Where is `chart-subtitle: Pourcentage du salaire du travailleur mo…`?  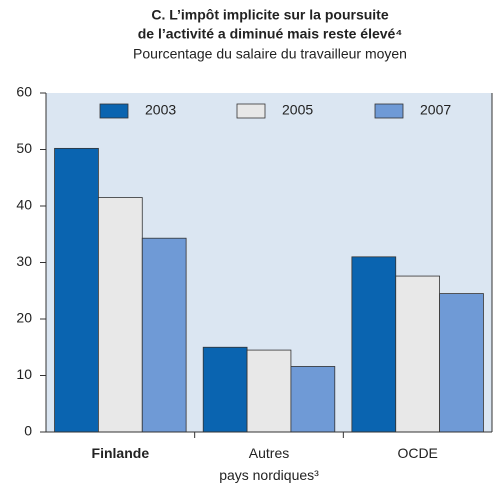 chart-subtitle: Pourcentage du salaire du travailleur mo… is located at coordinates (270, 54).